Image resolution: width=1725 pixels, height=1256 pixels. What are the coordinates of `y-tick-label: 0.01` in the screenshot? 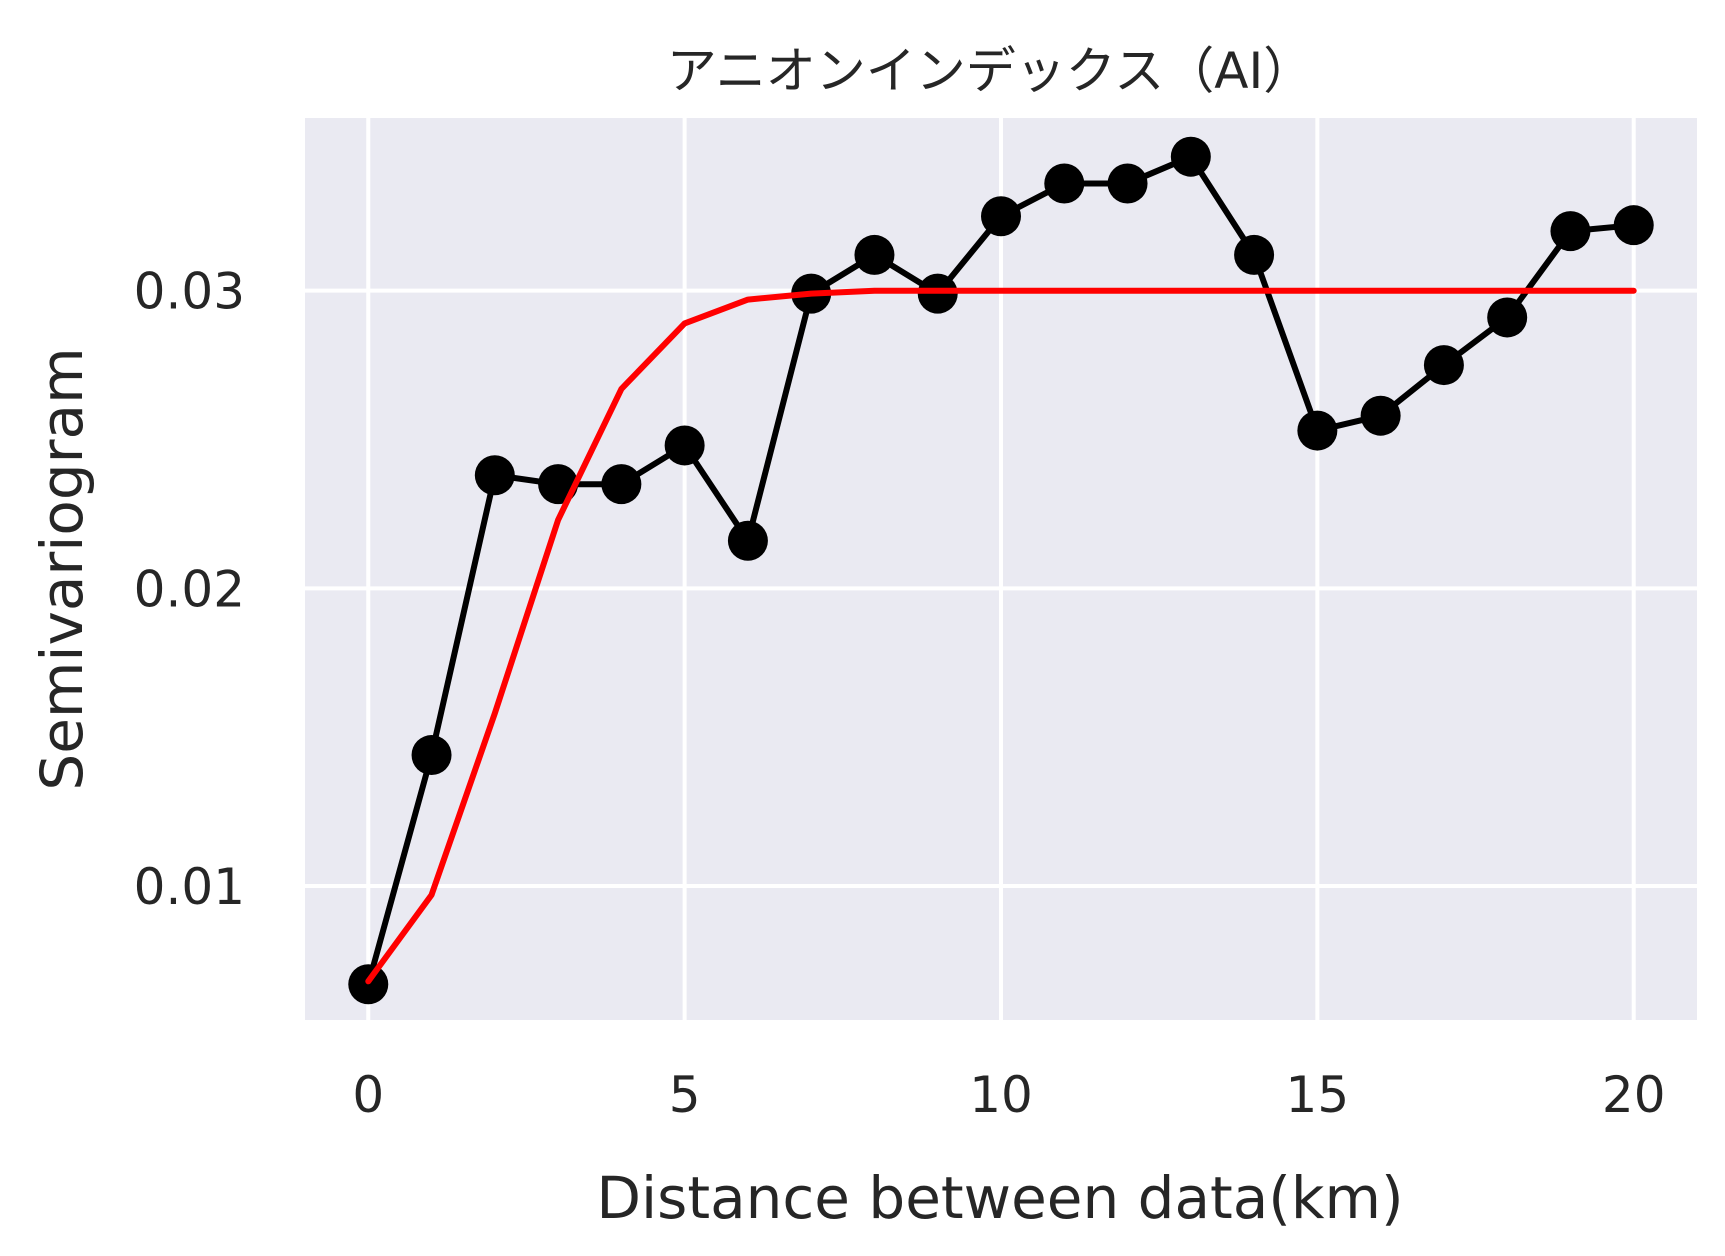 It's located at (189, 887).